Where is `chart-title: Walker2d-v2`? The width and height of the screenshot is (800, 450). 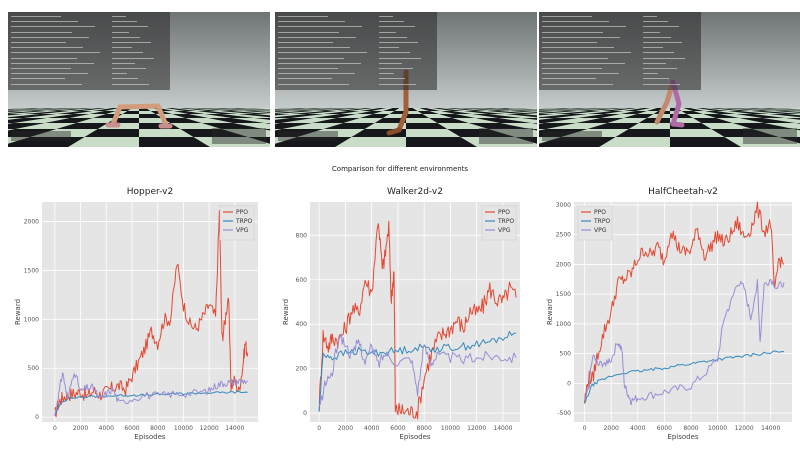 chart-title: Walker2d-v2 is located at coordinates (415, 192).